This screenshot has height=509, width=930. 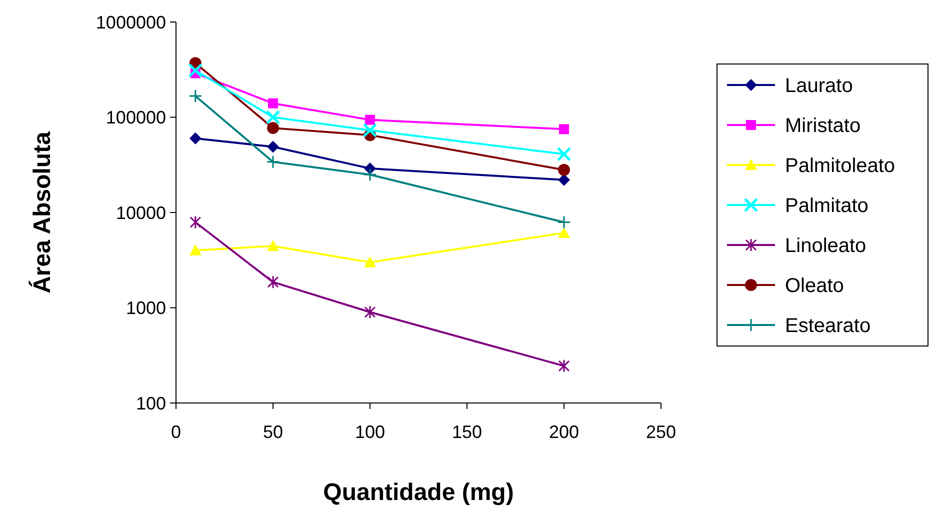 I want to click on legend-label: Estearato, so click(x=828, y=326).